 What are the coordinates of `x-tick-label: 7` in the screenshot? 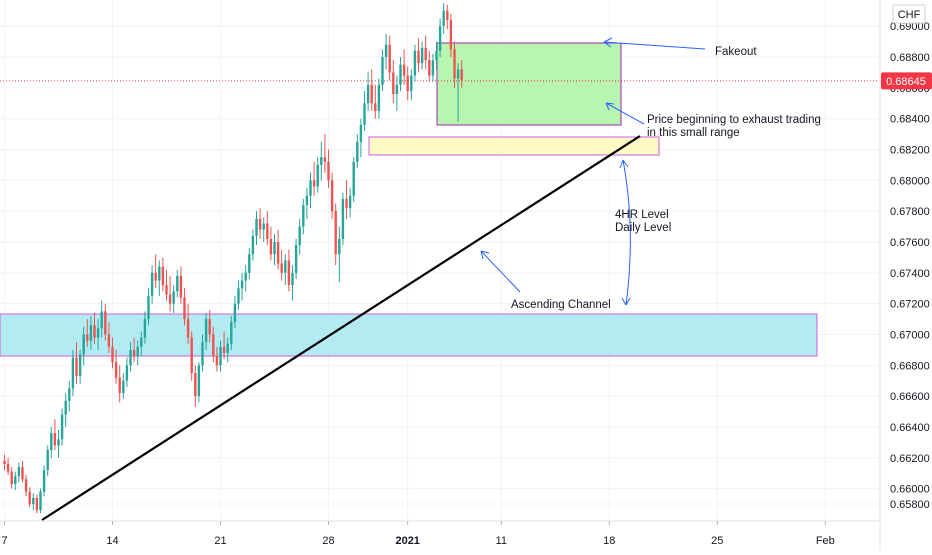 It's located at (4, 541).